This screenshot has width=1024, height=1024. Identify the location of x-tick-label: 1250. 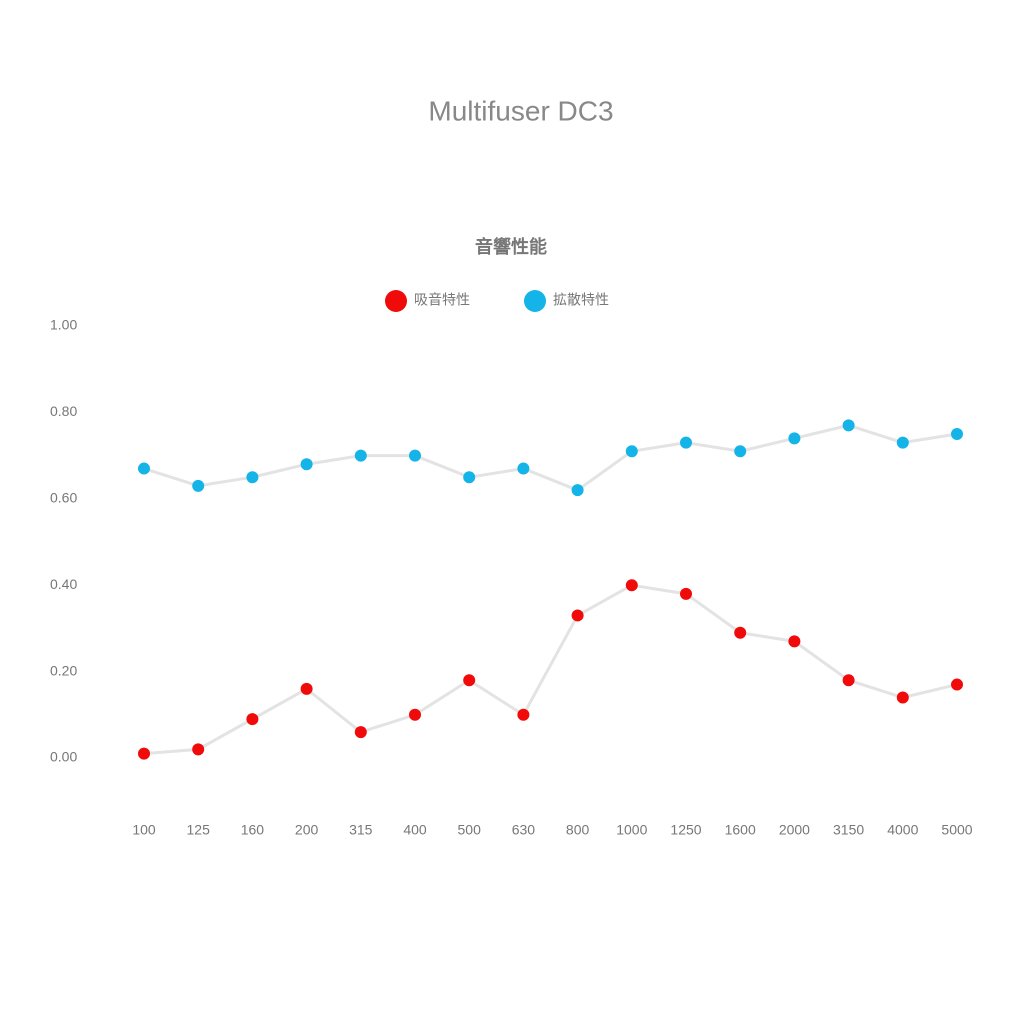
(685, 830).